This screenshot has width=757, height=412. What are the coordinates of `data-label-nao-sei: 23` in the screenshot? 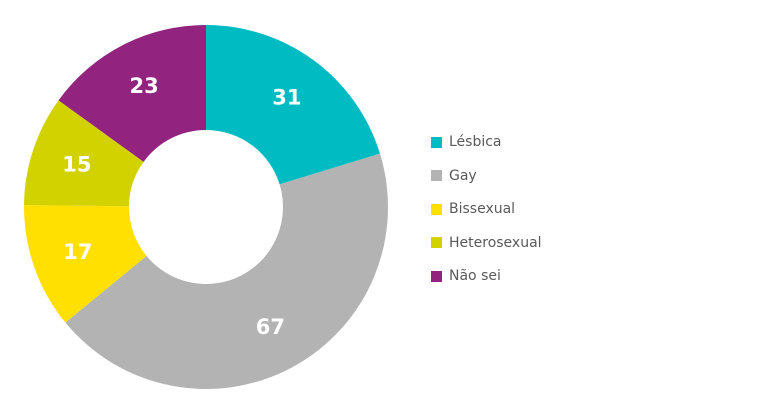 It's located at (144, 86).